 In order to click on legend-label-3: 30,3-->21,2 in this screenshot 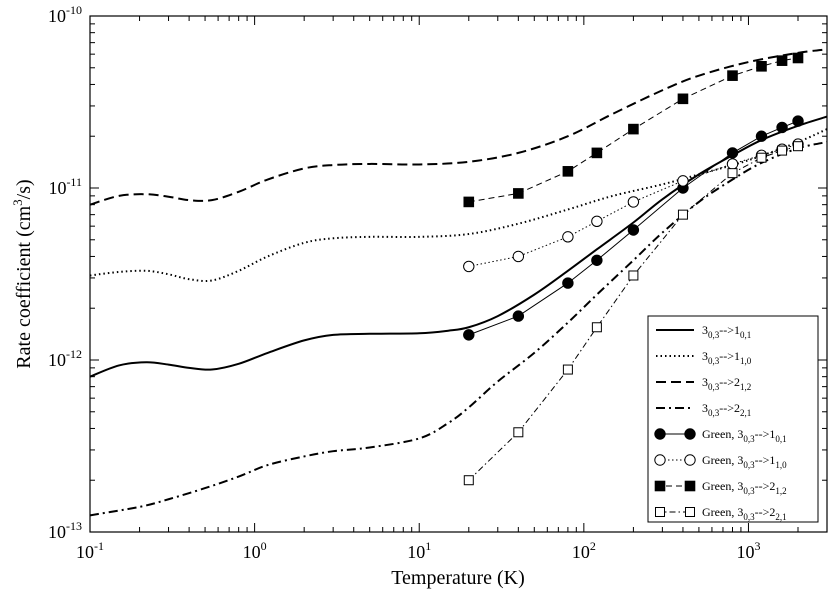, I will do `click(726, 383)`.